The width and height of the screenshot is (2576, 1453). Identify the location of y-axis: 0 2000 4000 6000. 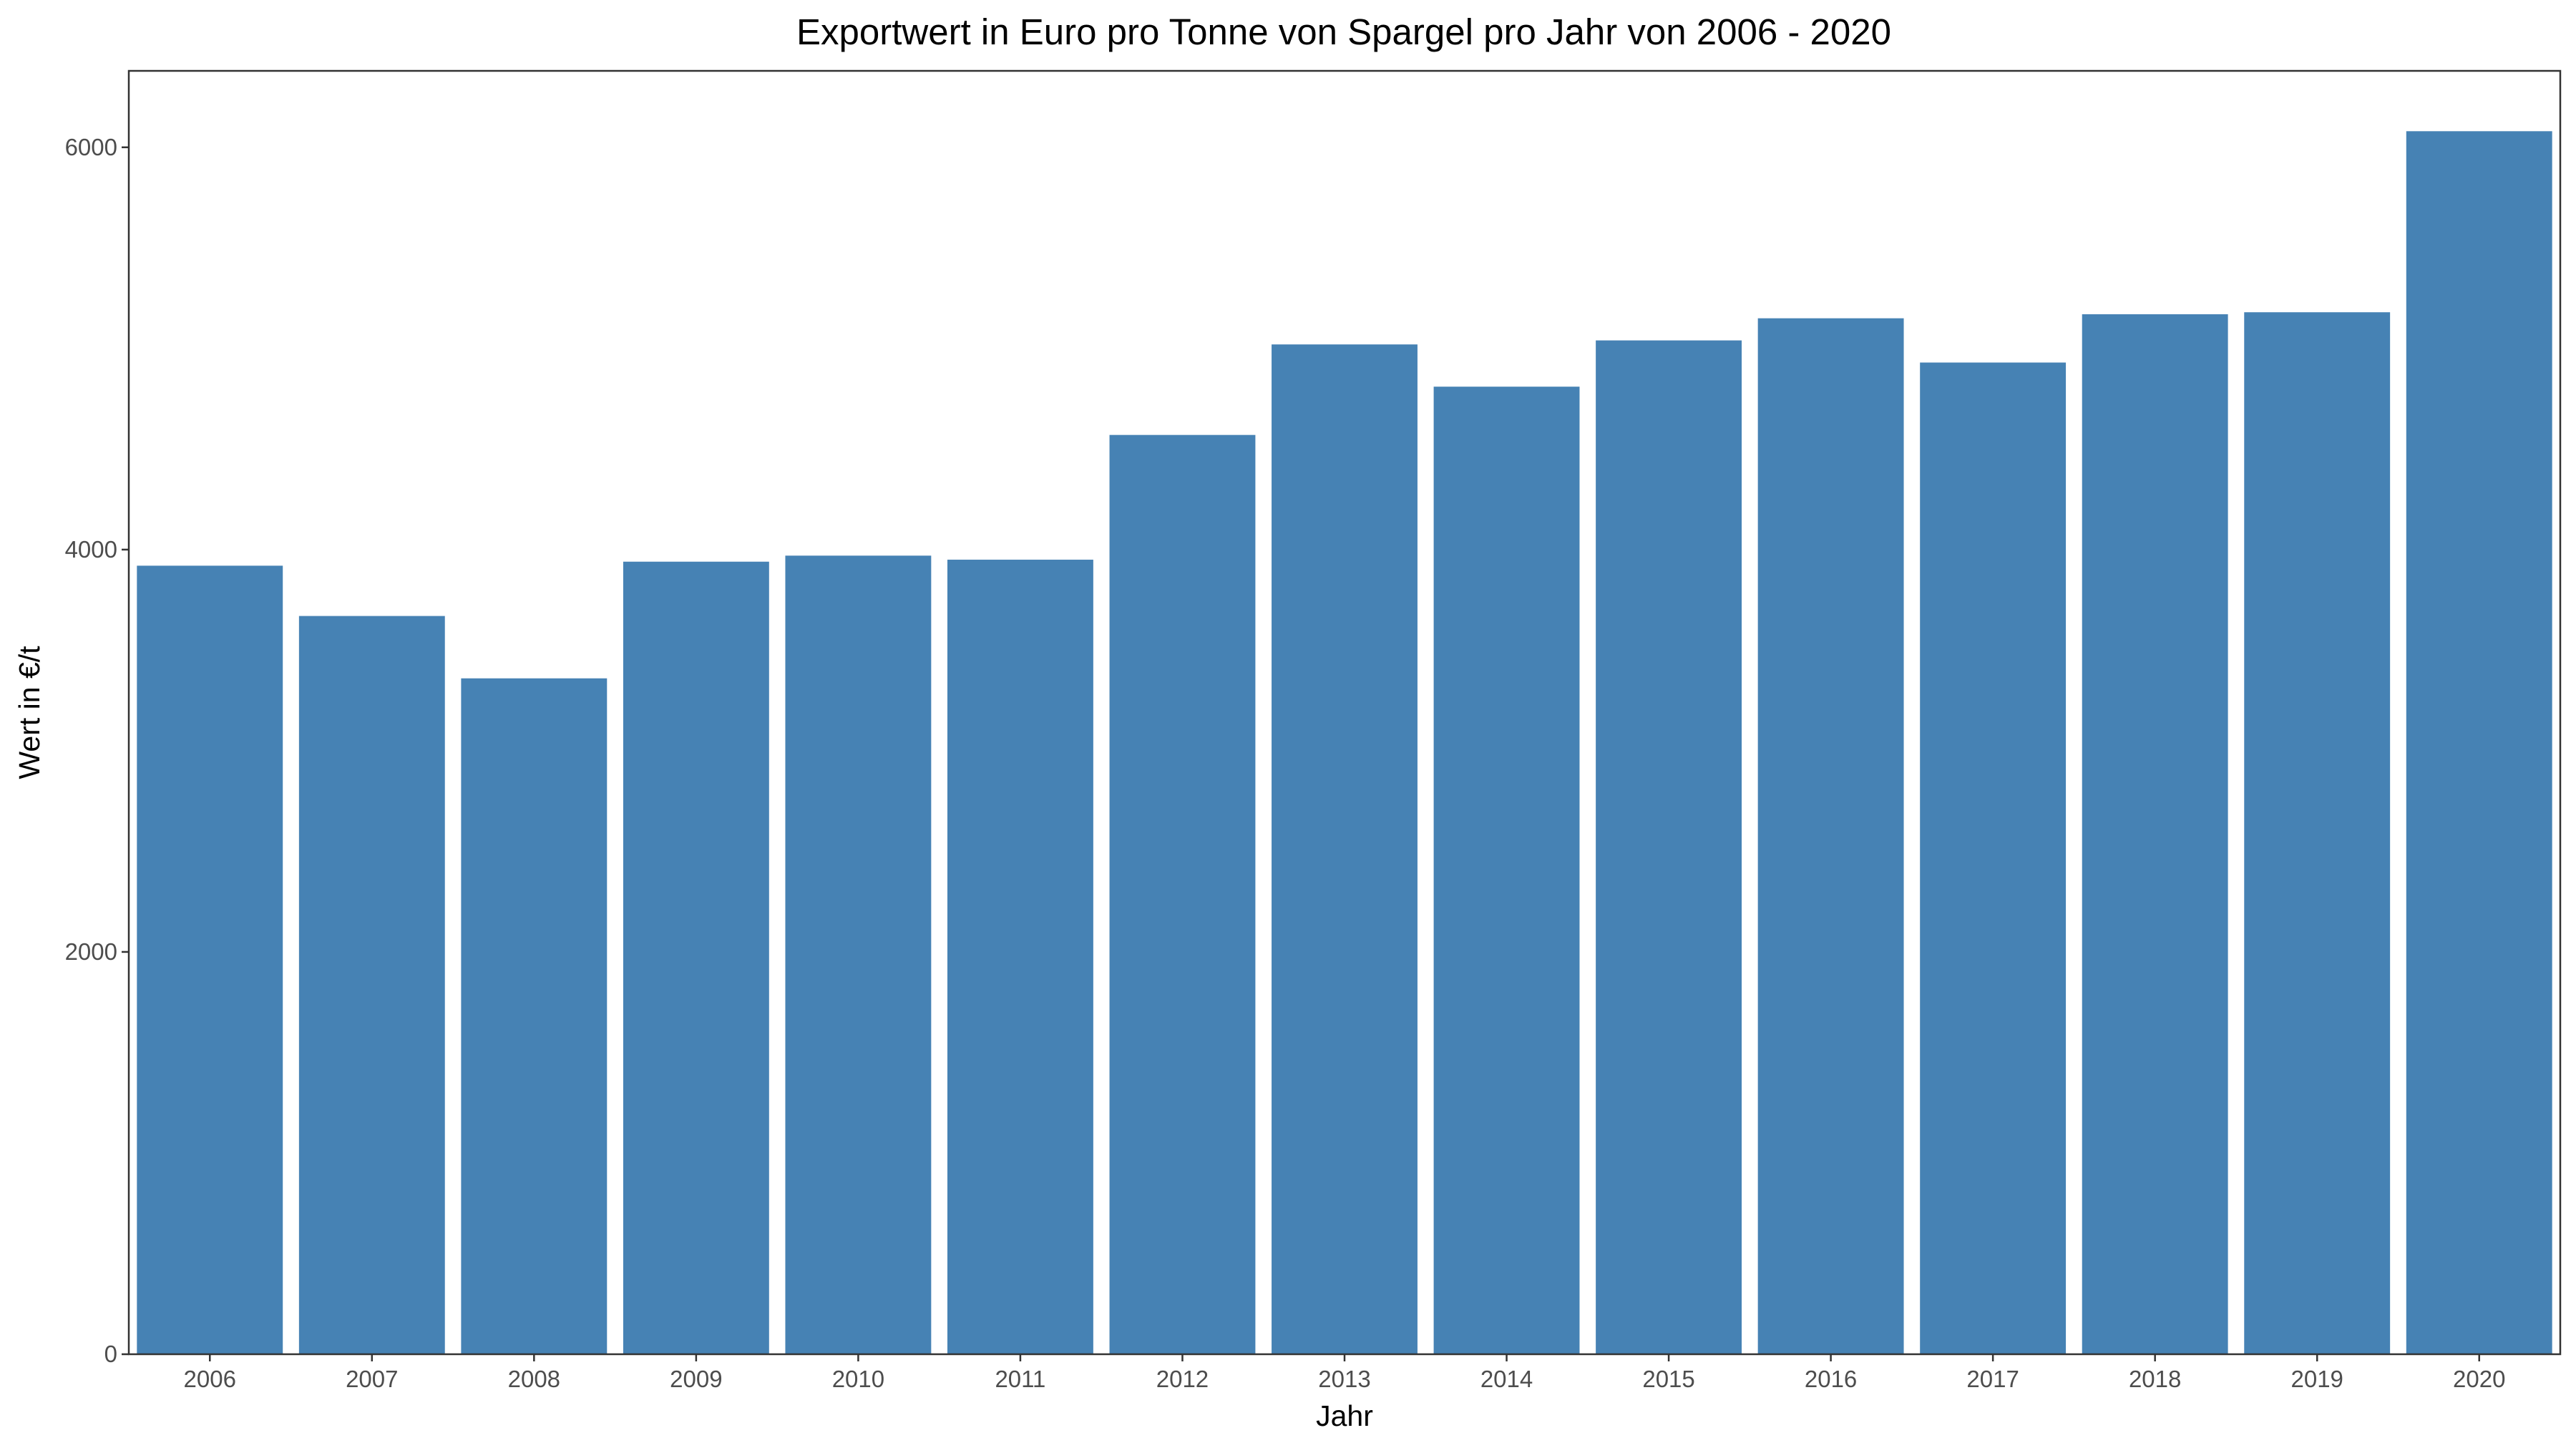
(97, 751).